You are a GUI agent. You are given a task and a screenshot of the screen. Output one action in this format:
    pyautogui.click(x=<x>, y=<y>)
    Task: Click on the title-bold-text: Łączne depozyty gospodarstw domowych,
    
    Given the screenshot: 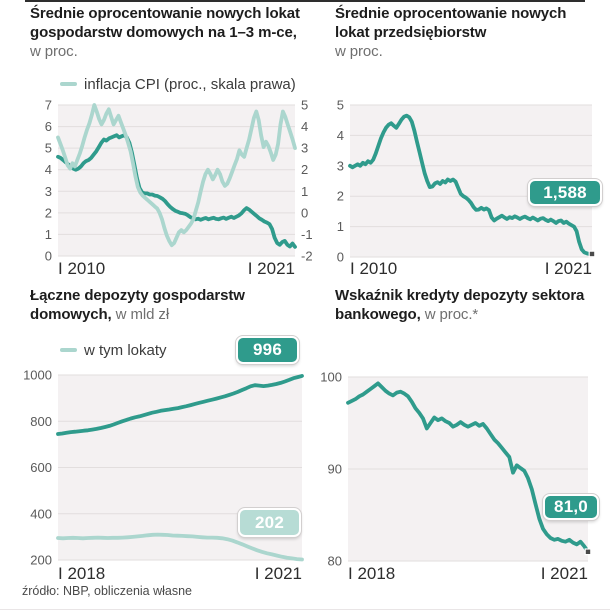 What is the action you would take?
    pyautogui.click(x=137, y=305)
    